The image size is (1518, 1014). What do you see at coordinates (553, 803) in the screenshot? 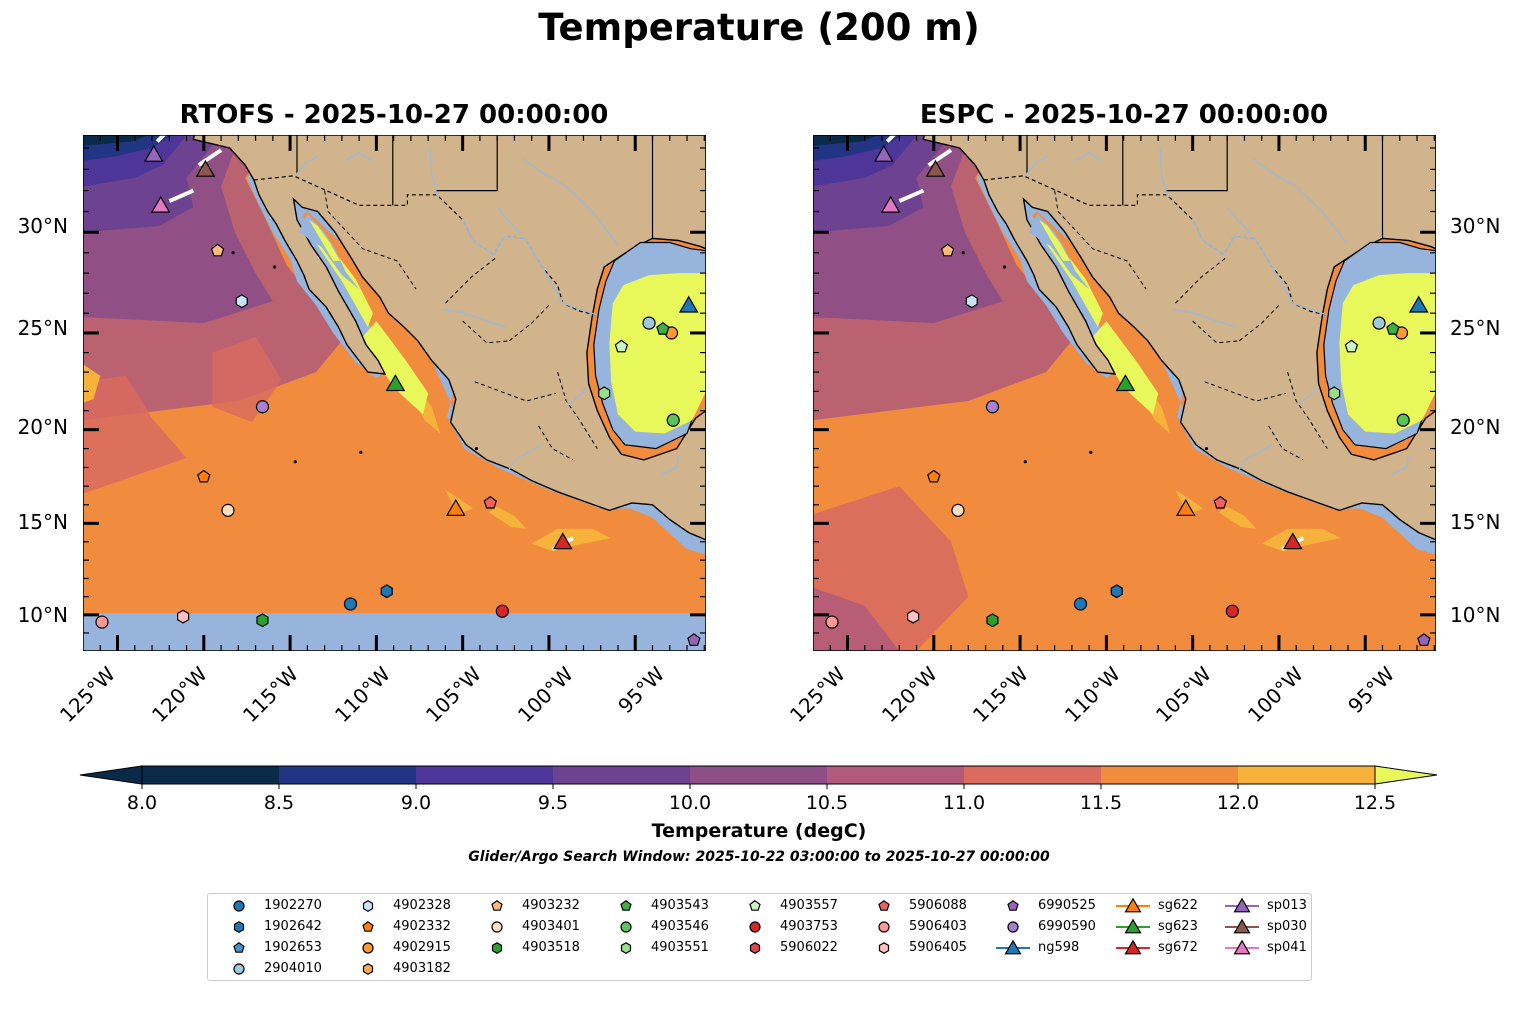
I see `colorbar-tick-label: 9.5` at bounding box center [553, 803].